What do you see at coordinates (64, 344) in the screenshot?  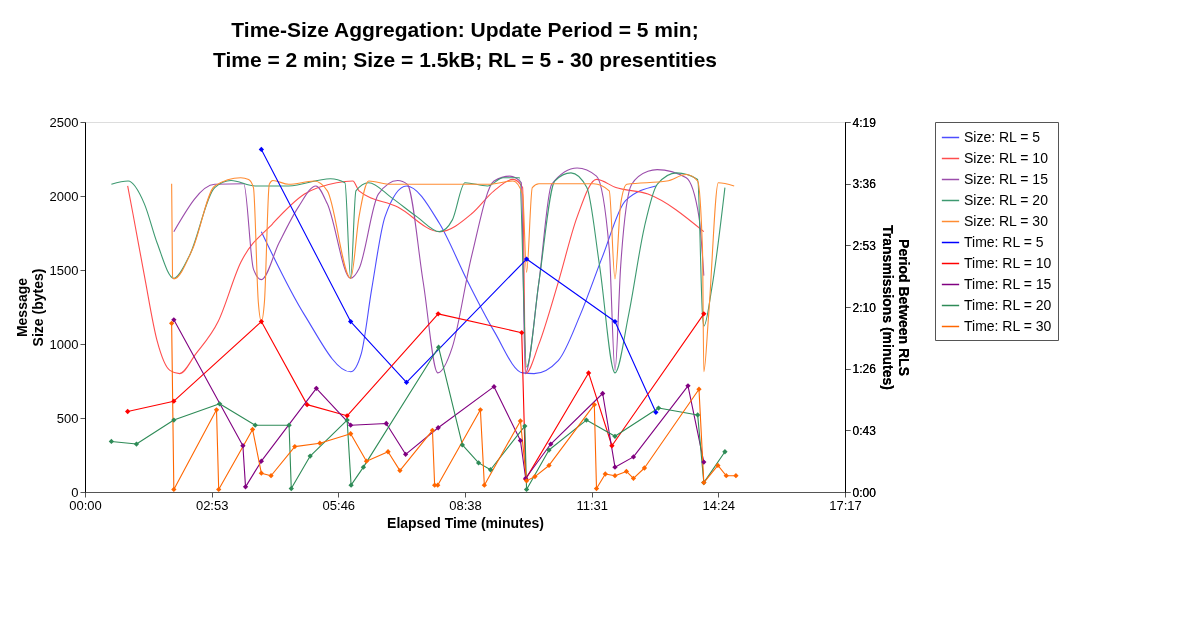 I see `y-tick-label: 1000` at bounding box center [64, 344].